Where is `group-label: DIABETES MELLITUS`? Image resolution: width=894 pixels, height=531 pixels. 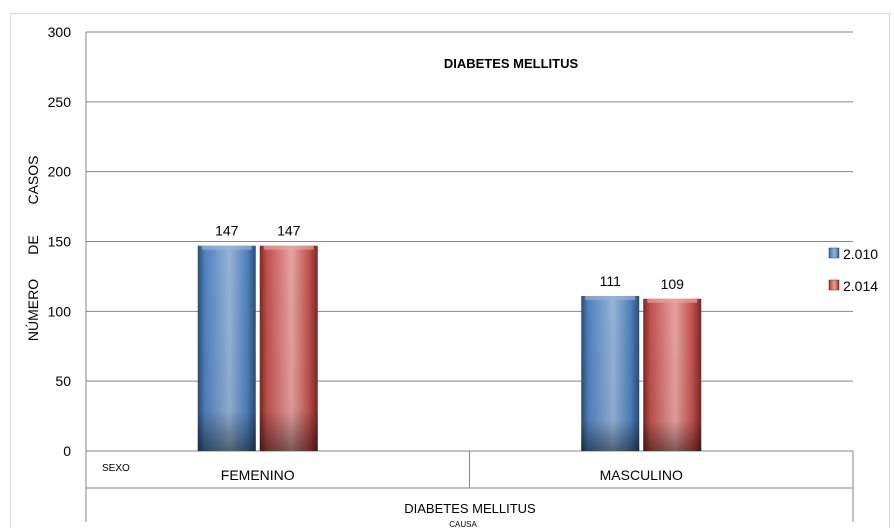 group-label: DIABETES MELLITUS is located at coordinates (470, 508).